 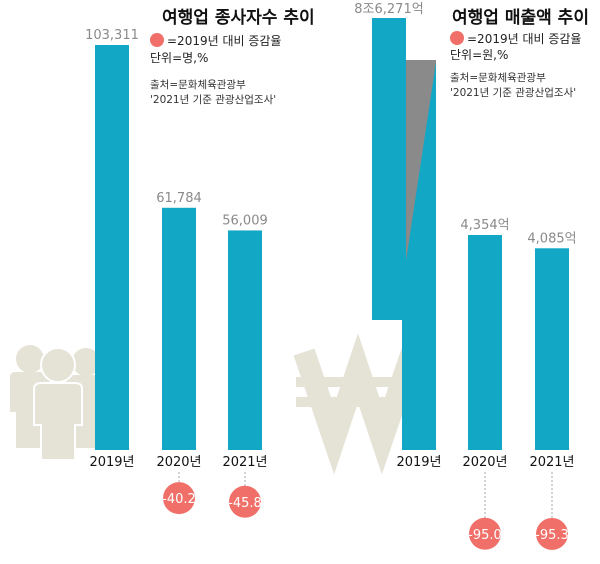 What do you see at coordinates (238, 18) in the screenshot?
I see `chart-title: 여행업 종사자수 추이` at bounding box center [238, 18].